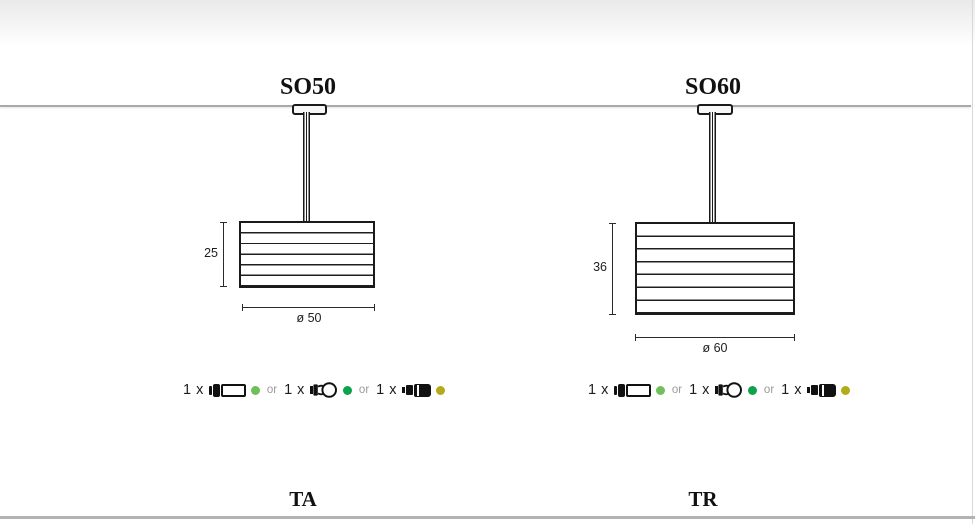 This screenshot has width=975, height=524. What do you see at coordinates (485, 106) in the screenshot?
I see `ceiling-line` at bounding box center [485, 106].